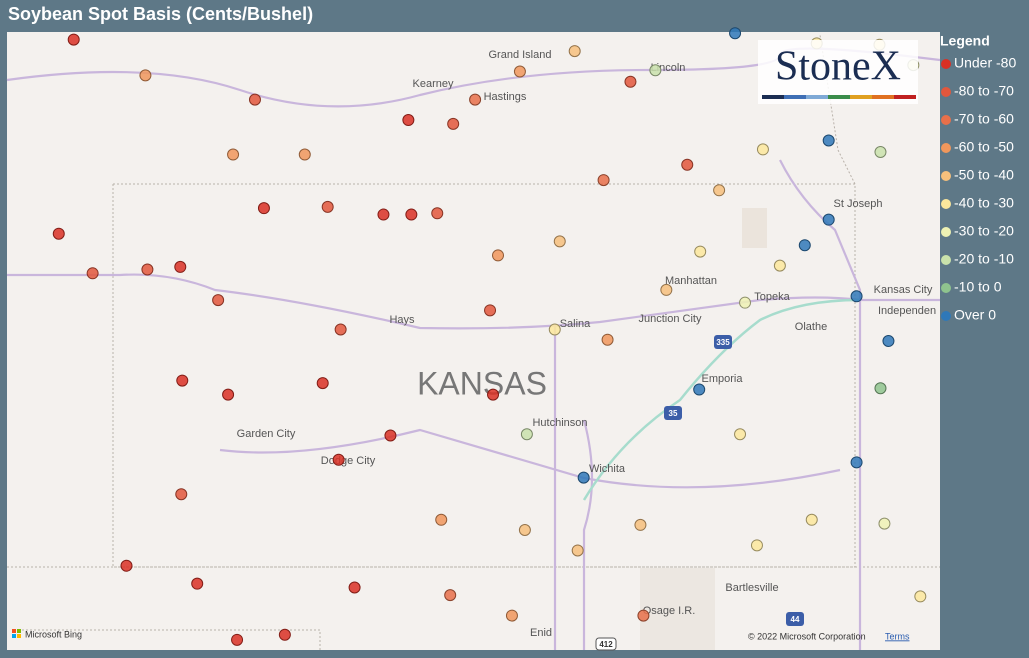 Image resolution: width=1029 pixels, height=658 pixels. What do you see at coordinates (723, 379) in the screenshot?
I see `city-label: Emporia` at bounding box center [723, 379].